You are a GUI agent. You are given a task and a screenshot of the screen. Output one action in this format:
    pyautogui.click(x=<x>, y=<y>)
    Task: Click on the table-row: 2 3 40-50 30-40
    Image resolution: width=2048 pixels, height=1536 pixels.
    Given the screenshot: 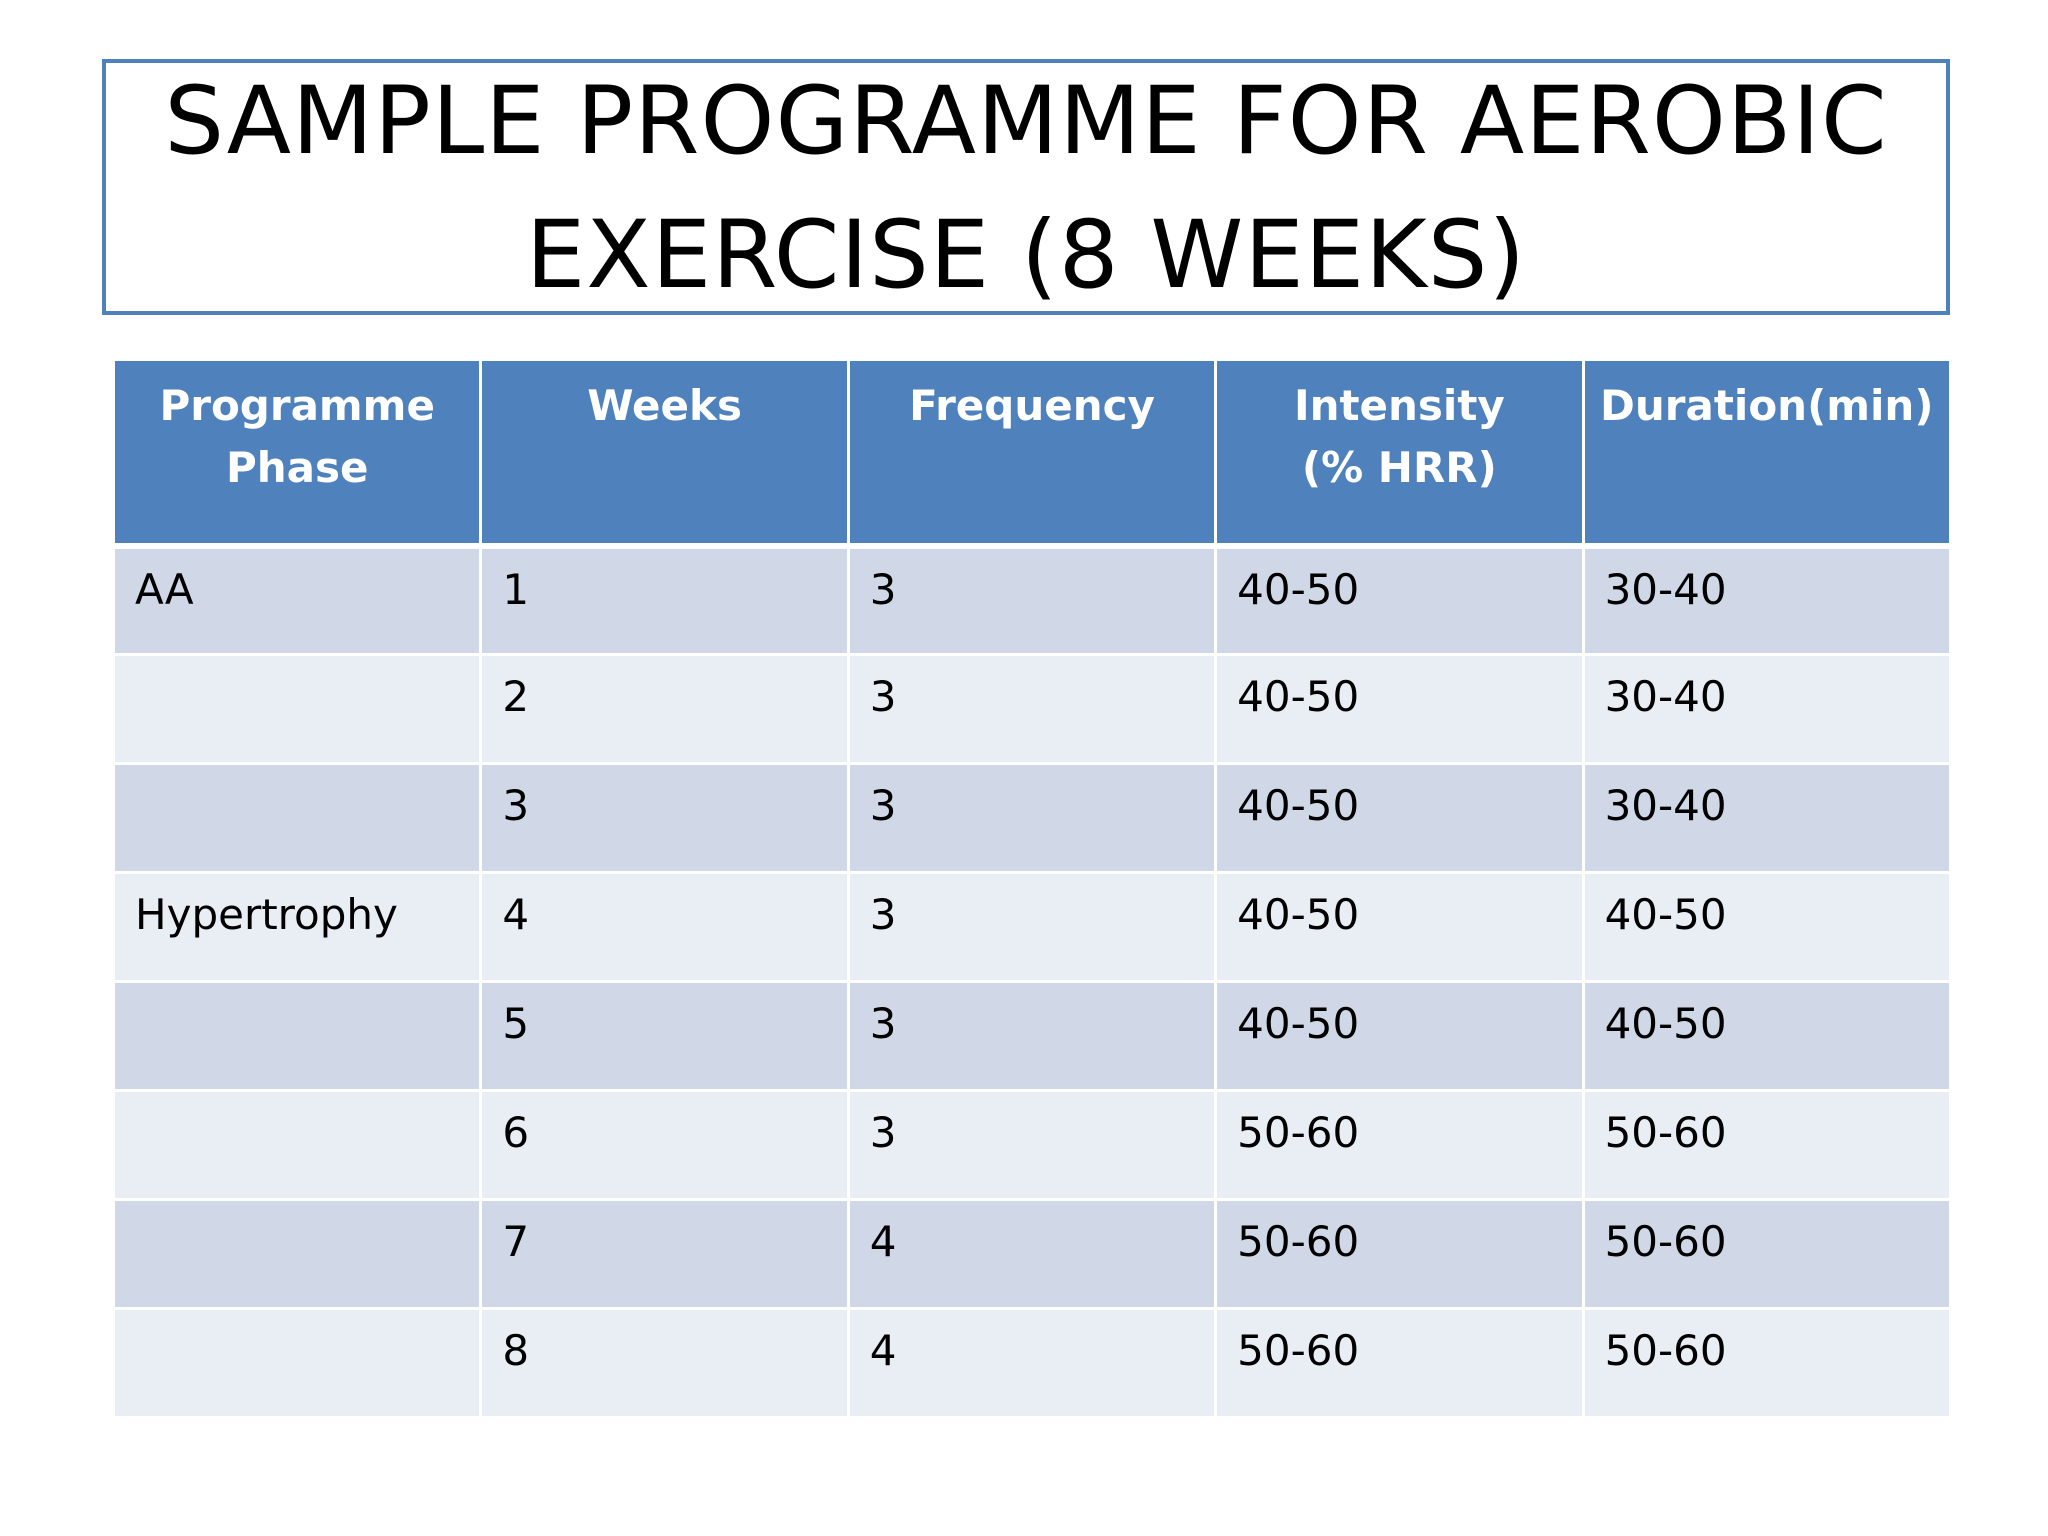 What is the action you would take?
    pyautogui.click(x=1032, y=709)
    